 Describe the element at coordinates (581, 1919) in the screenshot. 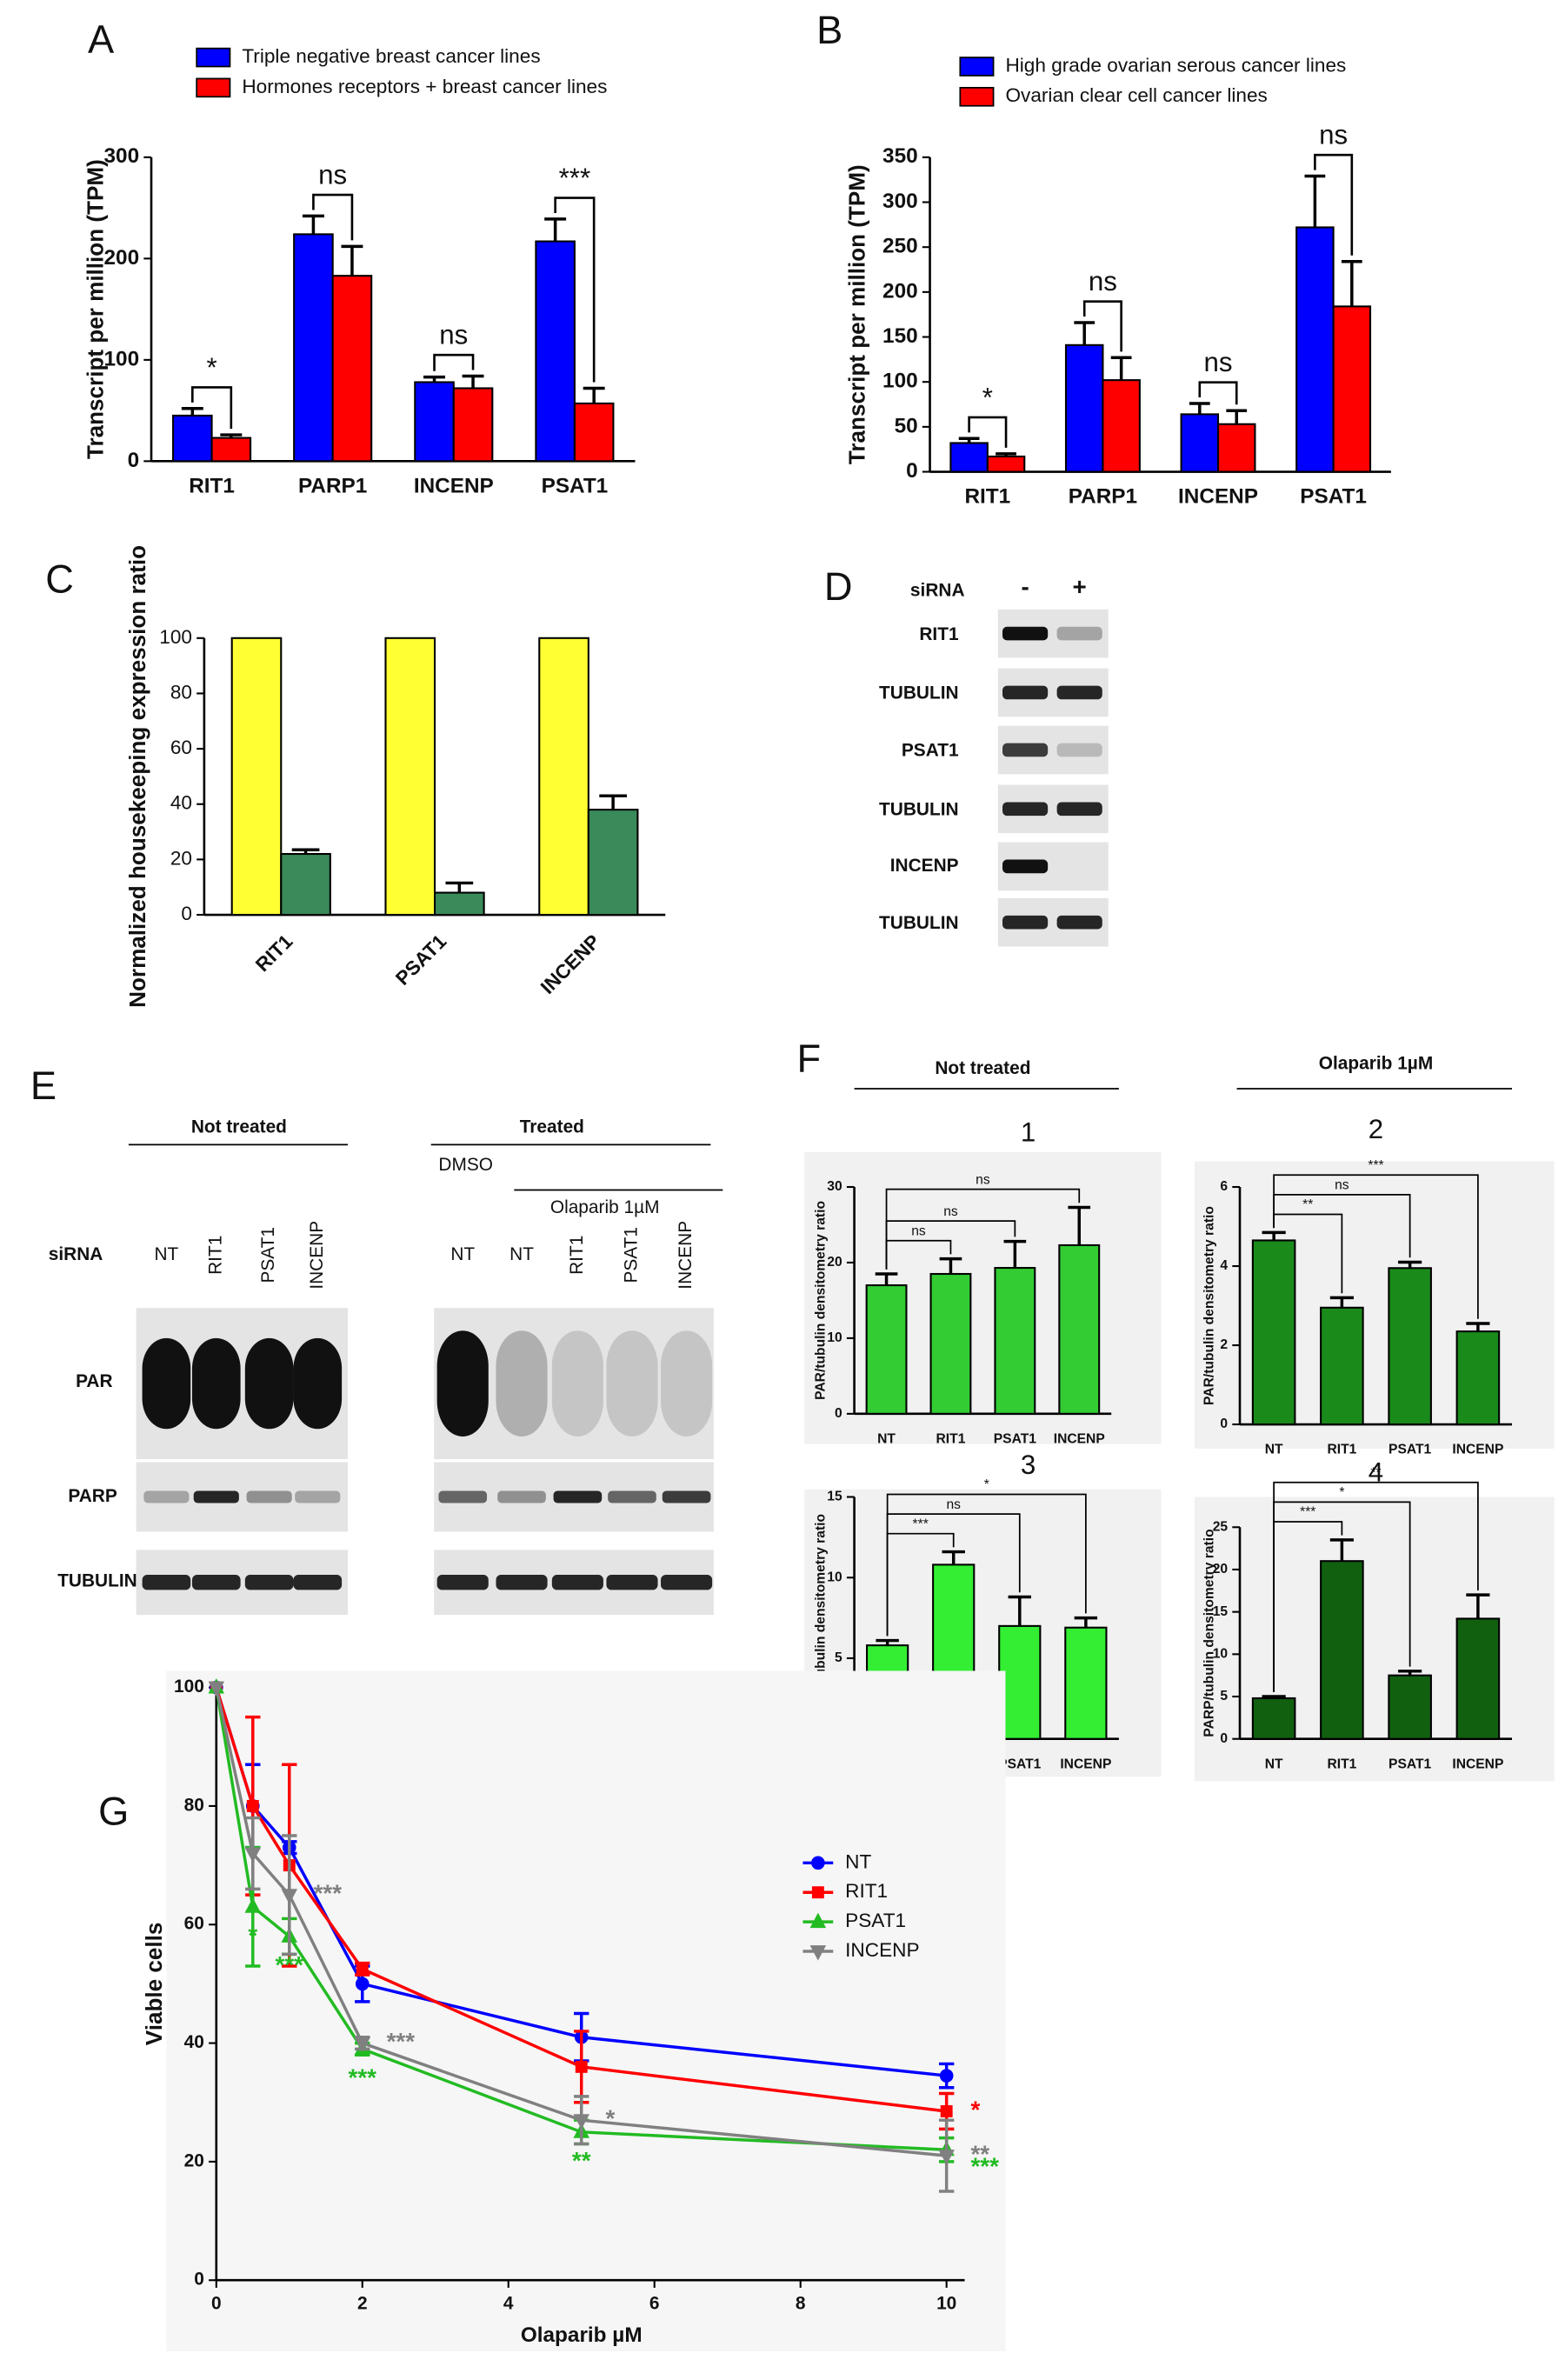

I see `series-line` at that location.